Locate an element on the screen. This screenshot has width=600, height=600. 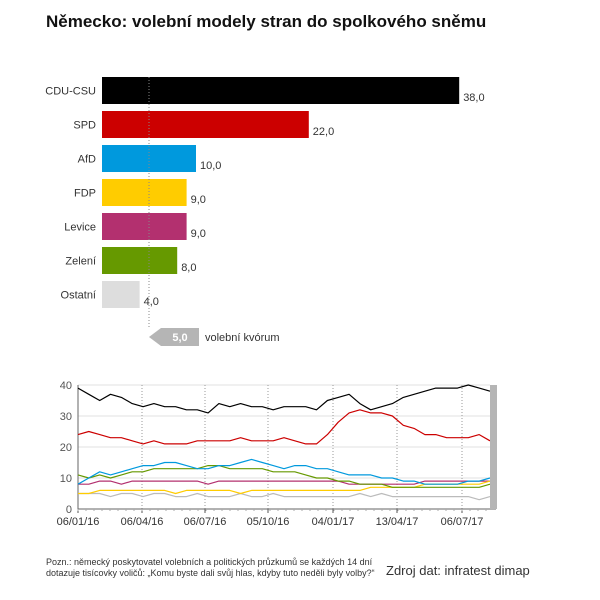
series-line-fdp is located at coordinates (284, 487).